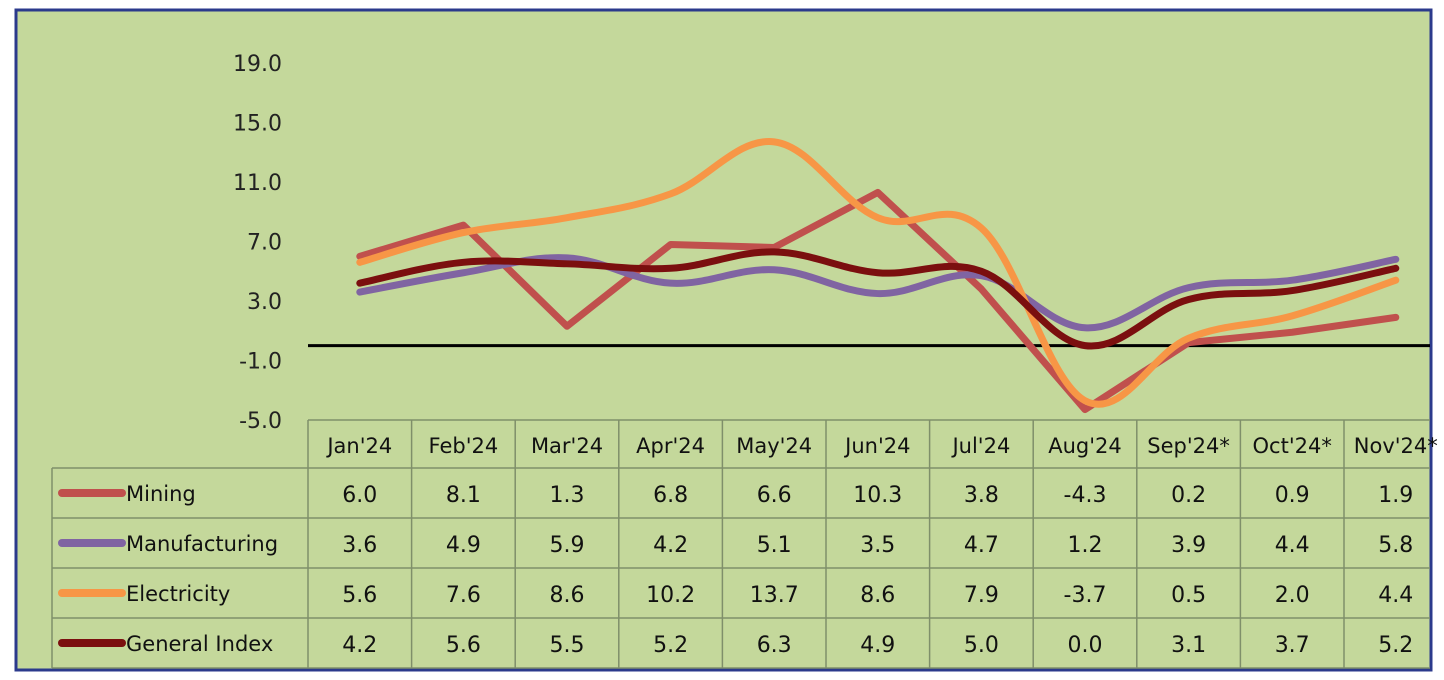  I want to click on table-cell-manufacturing: 3.5, so click(877, 545).